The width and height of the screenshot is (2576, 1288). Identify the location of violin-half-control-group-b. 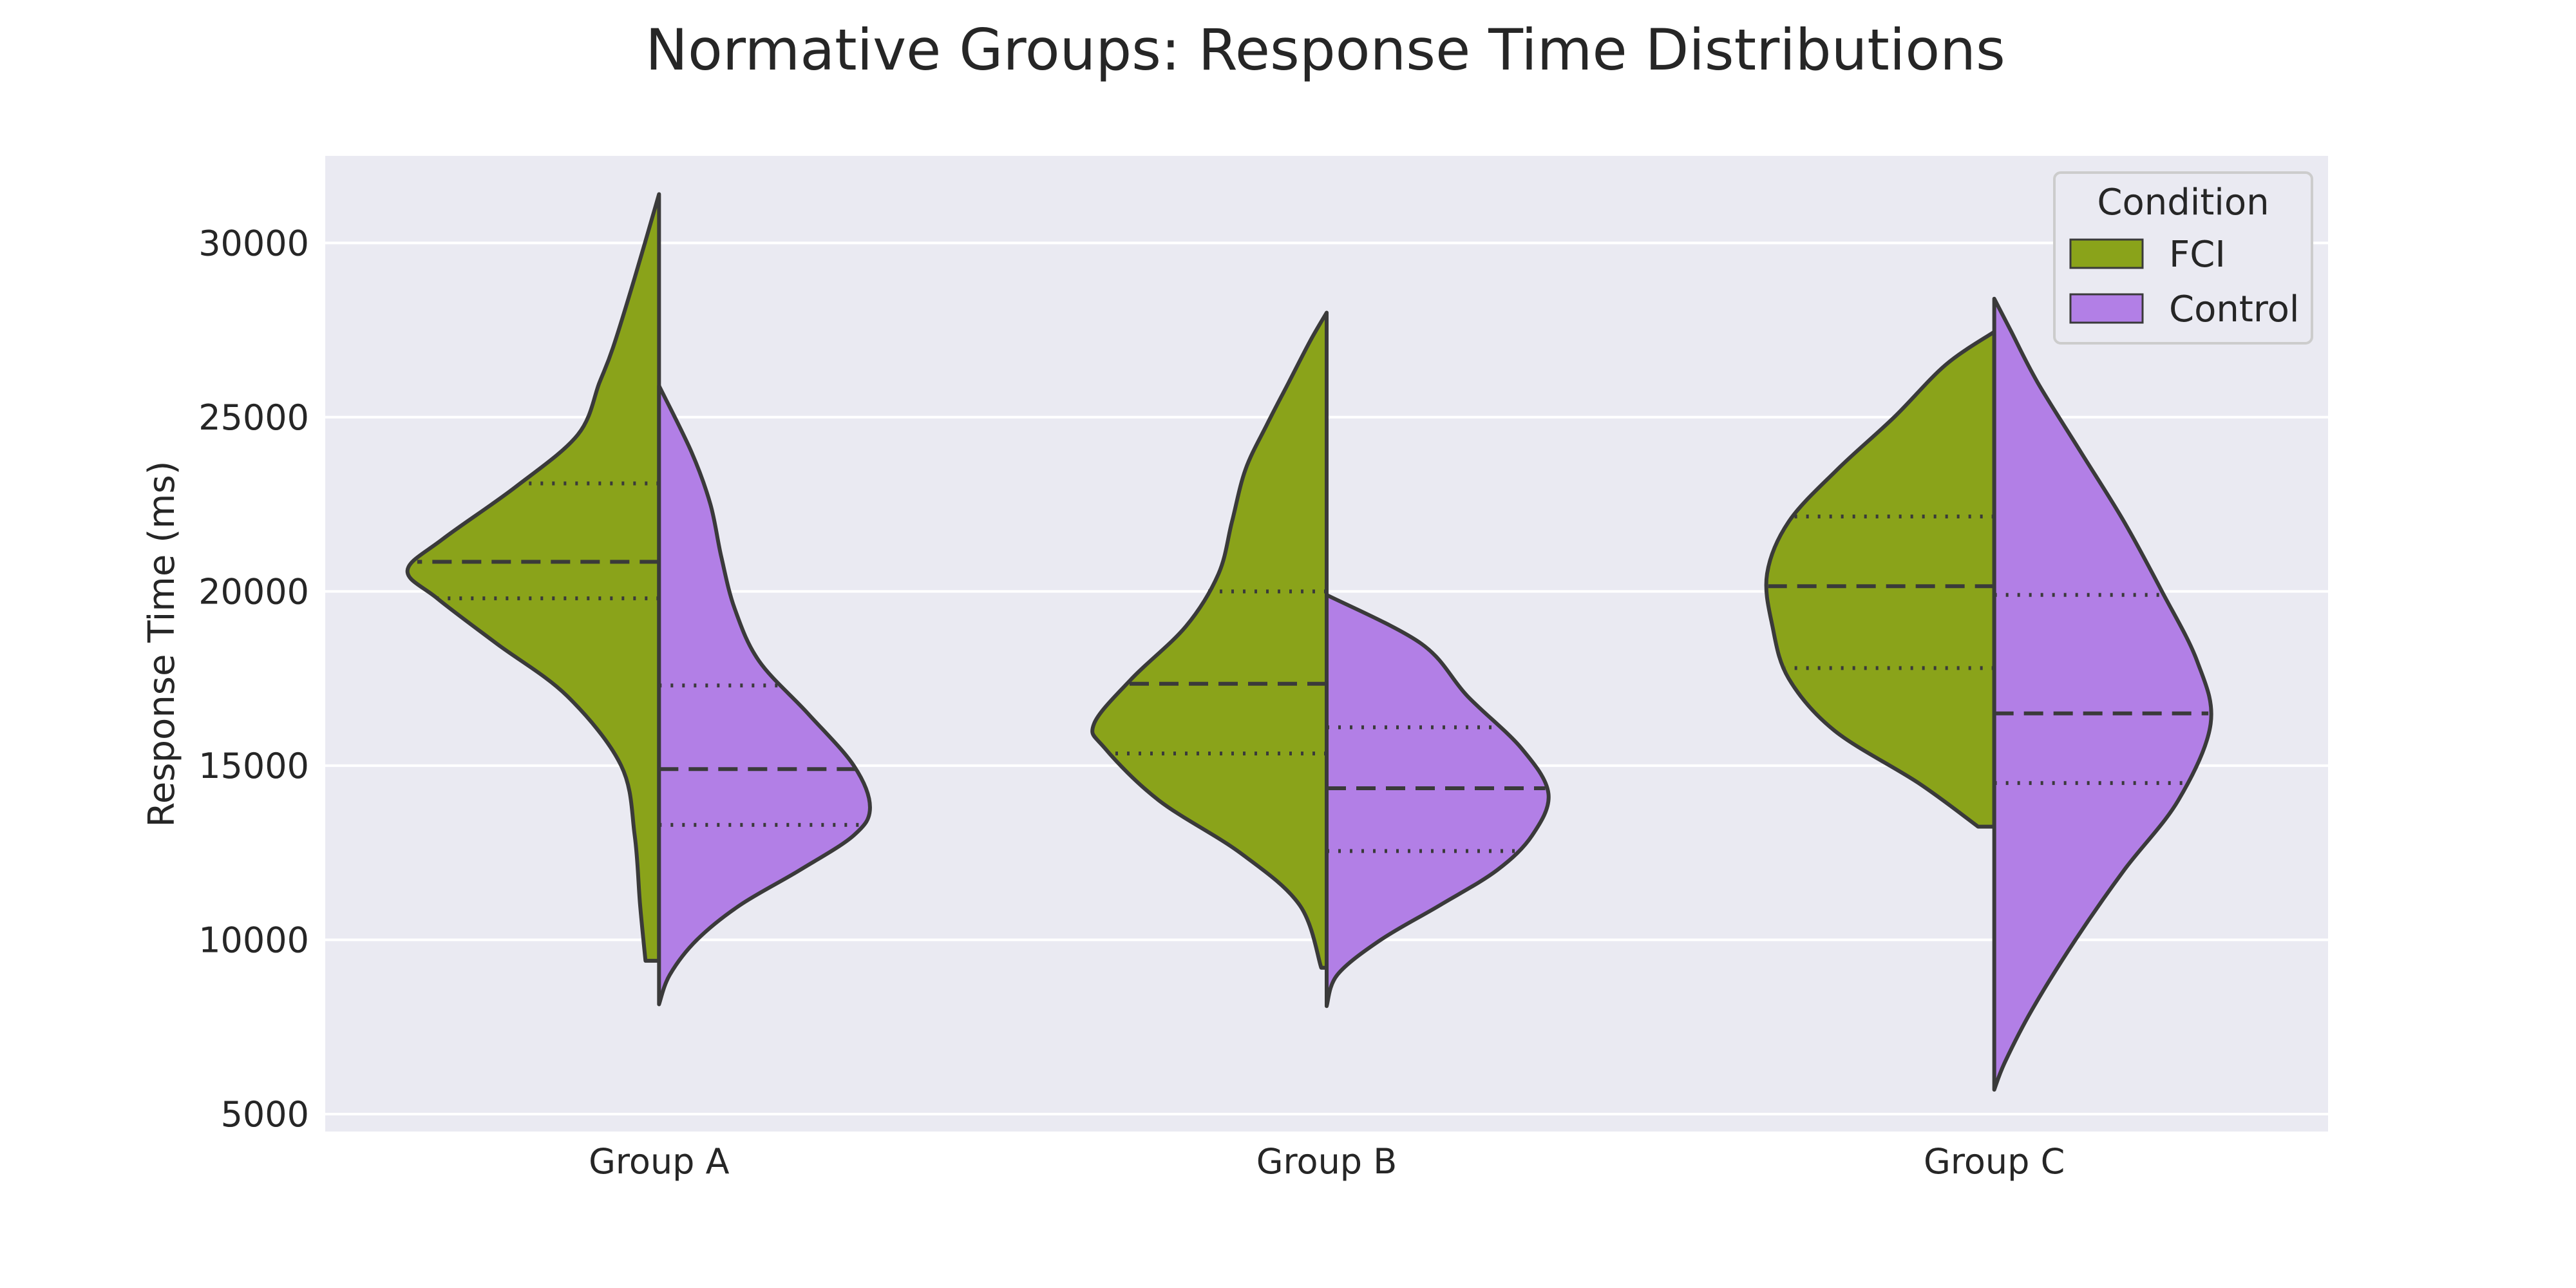
(1438, 801).